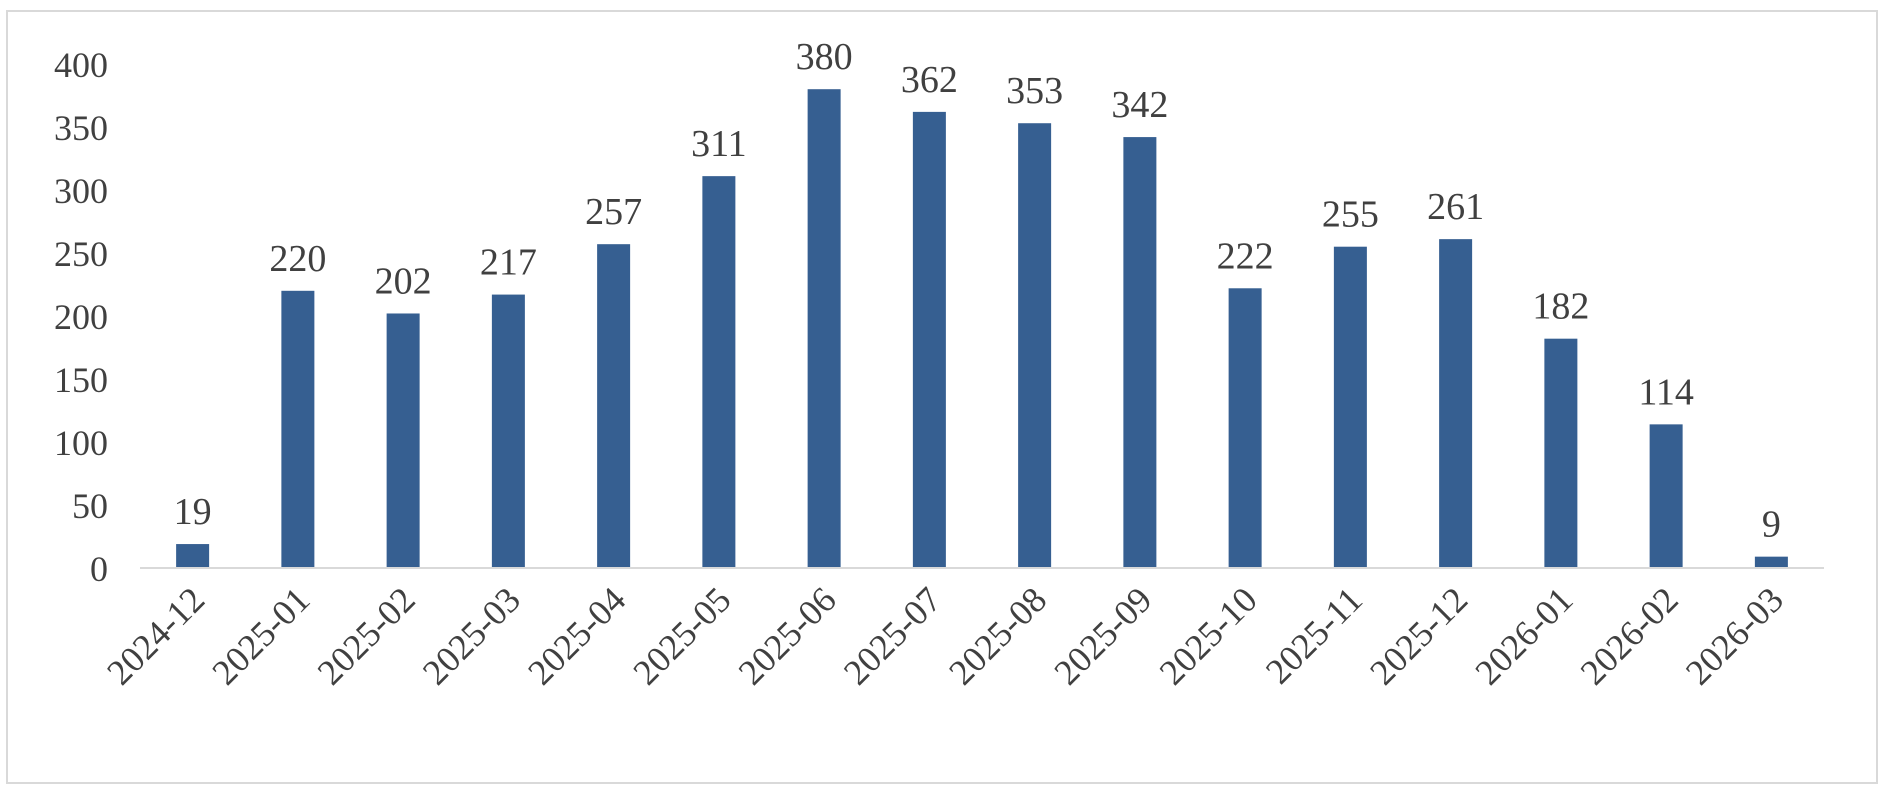  What do you see at coordinates (1350, 215) in the screenshot?
I see `data-label: 255` at bounding box center [1350, 215].